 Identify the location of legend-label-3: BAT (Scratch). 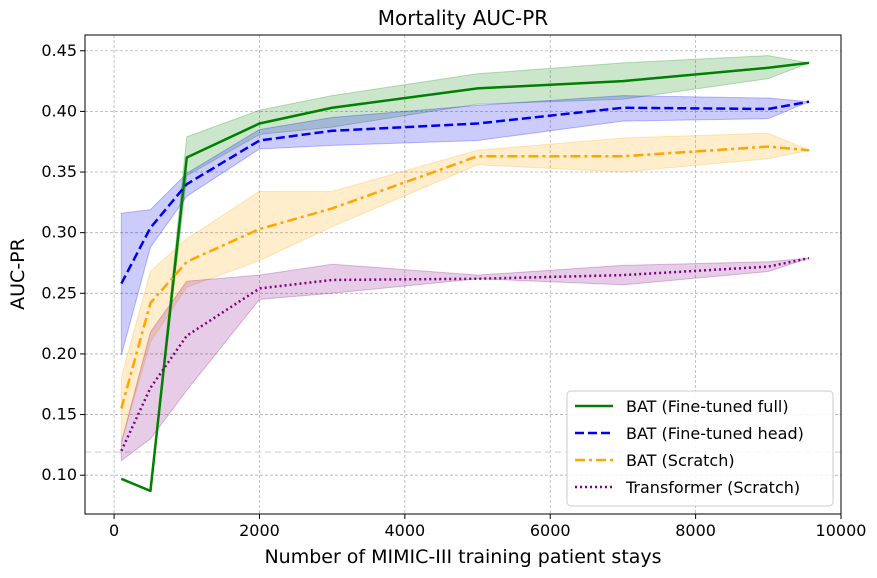
(680, 460).